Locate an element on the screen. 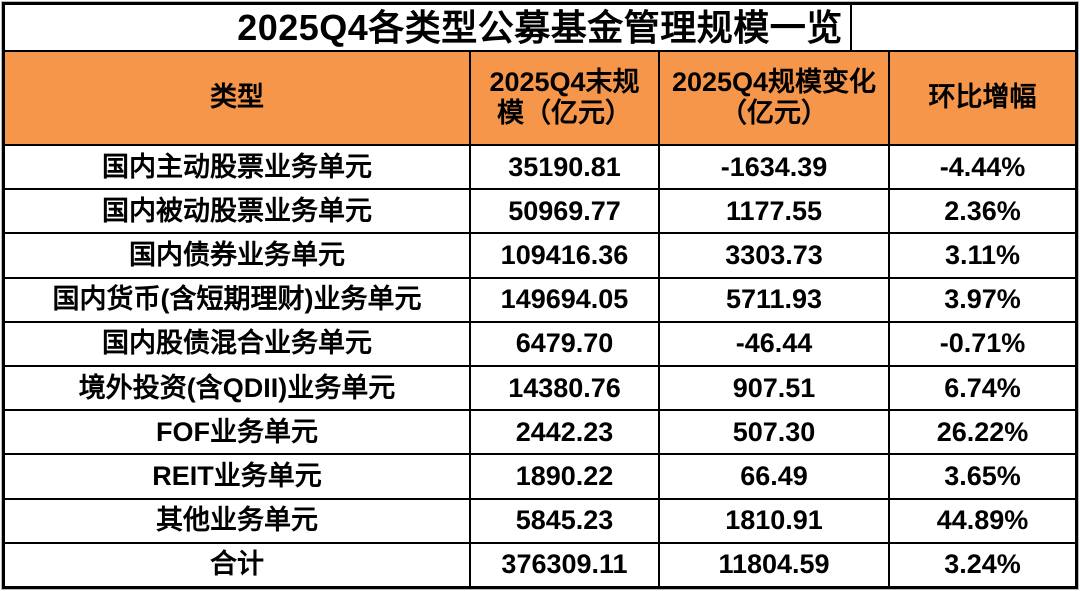  cell-pct: 2.36% is located at coordinates (982, 211).